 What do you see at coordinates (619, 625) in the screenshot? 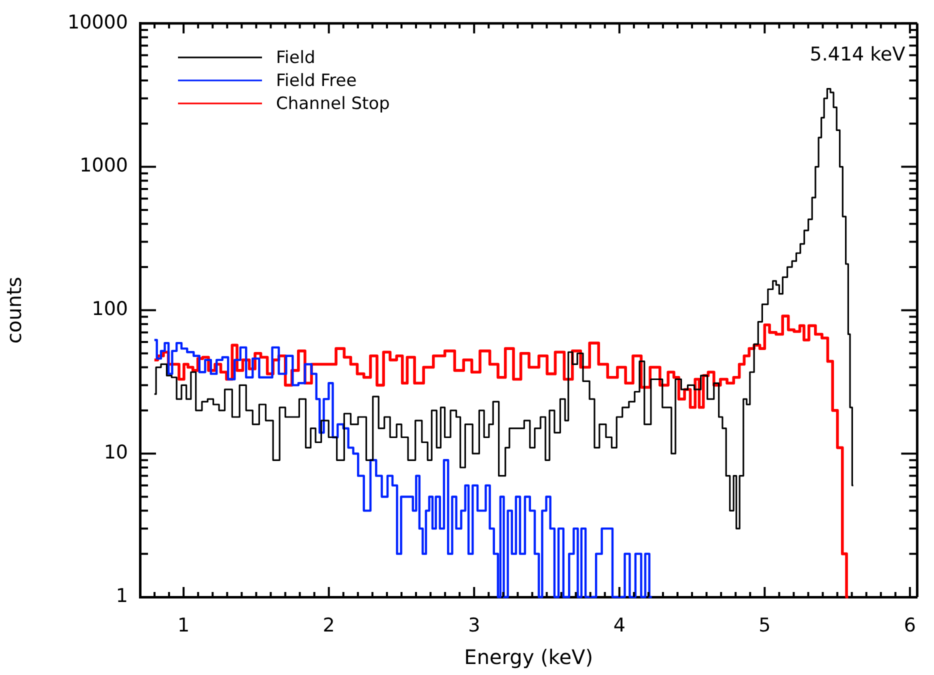
I see `x-tick-label: 4` at bounding box center [619, 625].